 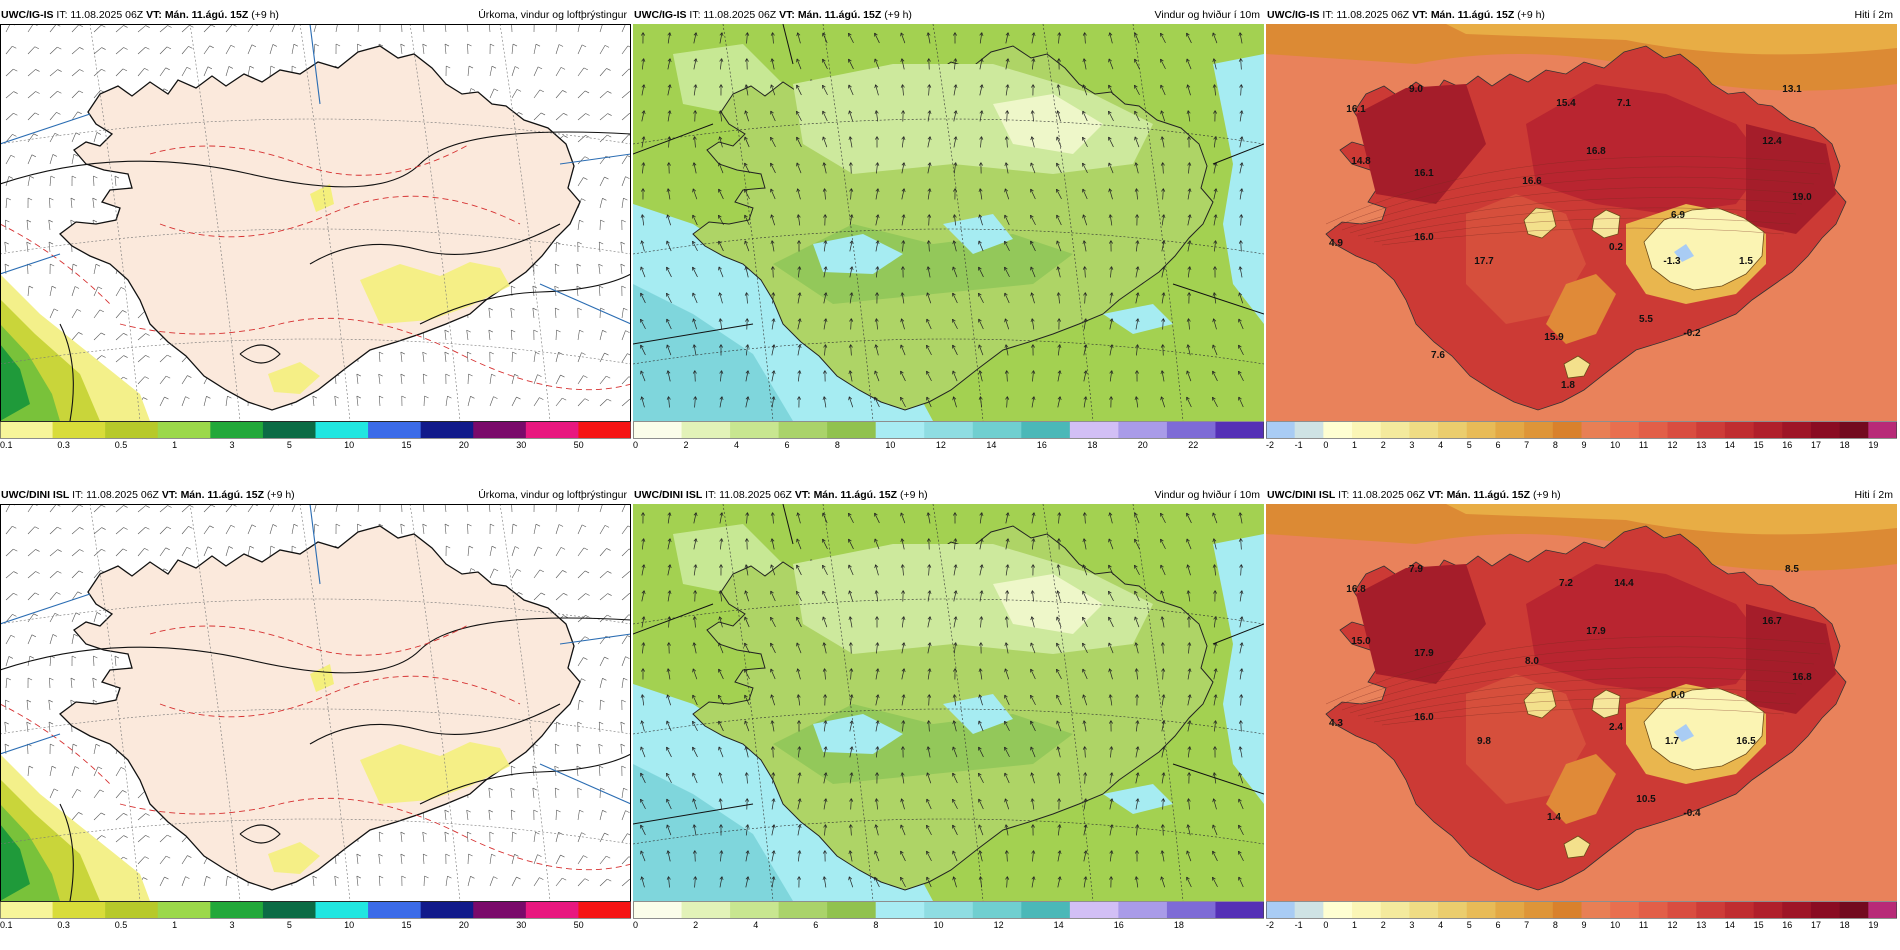 What do you see at coordinates (121, 925) in the screenshot?
I see `colorbar-tick-label: 0.5` at bounding box center [121, 925].